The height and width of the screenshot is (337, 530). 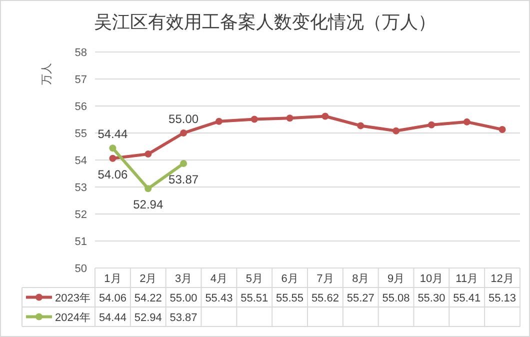 What do you see at coordinates (265, 22) in the screenshot?
I see `chart-title: 吴江区有效用工备案人数变化情况（万人）` at bounding box center [265, 22].